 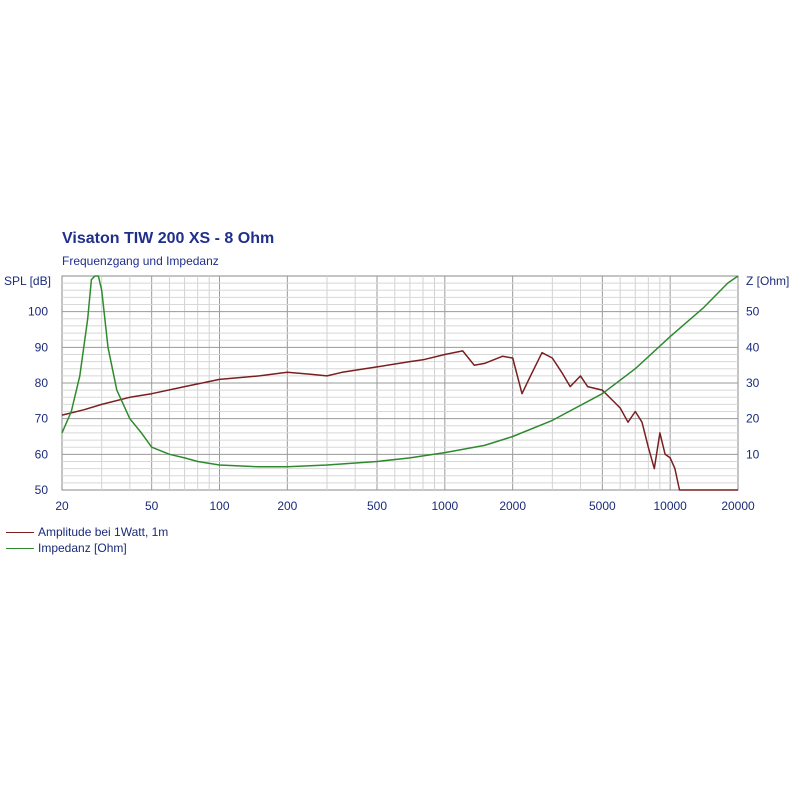 What do you see at coordinates (27, 281) in the screenshot?
I see `y-left-axis-label: SPL [dB]` at bounding box center [27, 281].